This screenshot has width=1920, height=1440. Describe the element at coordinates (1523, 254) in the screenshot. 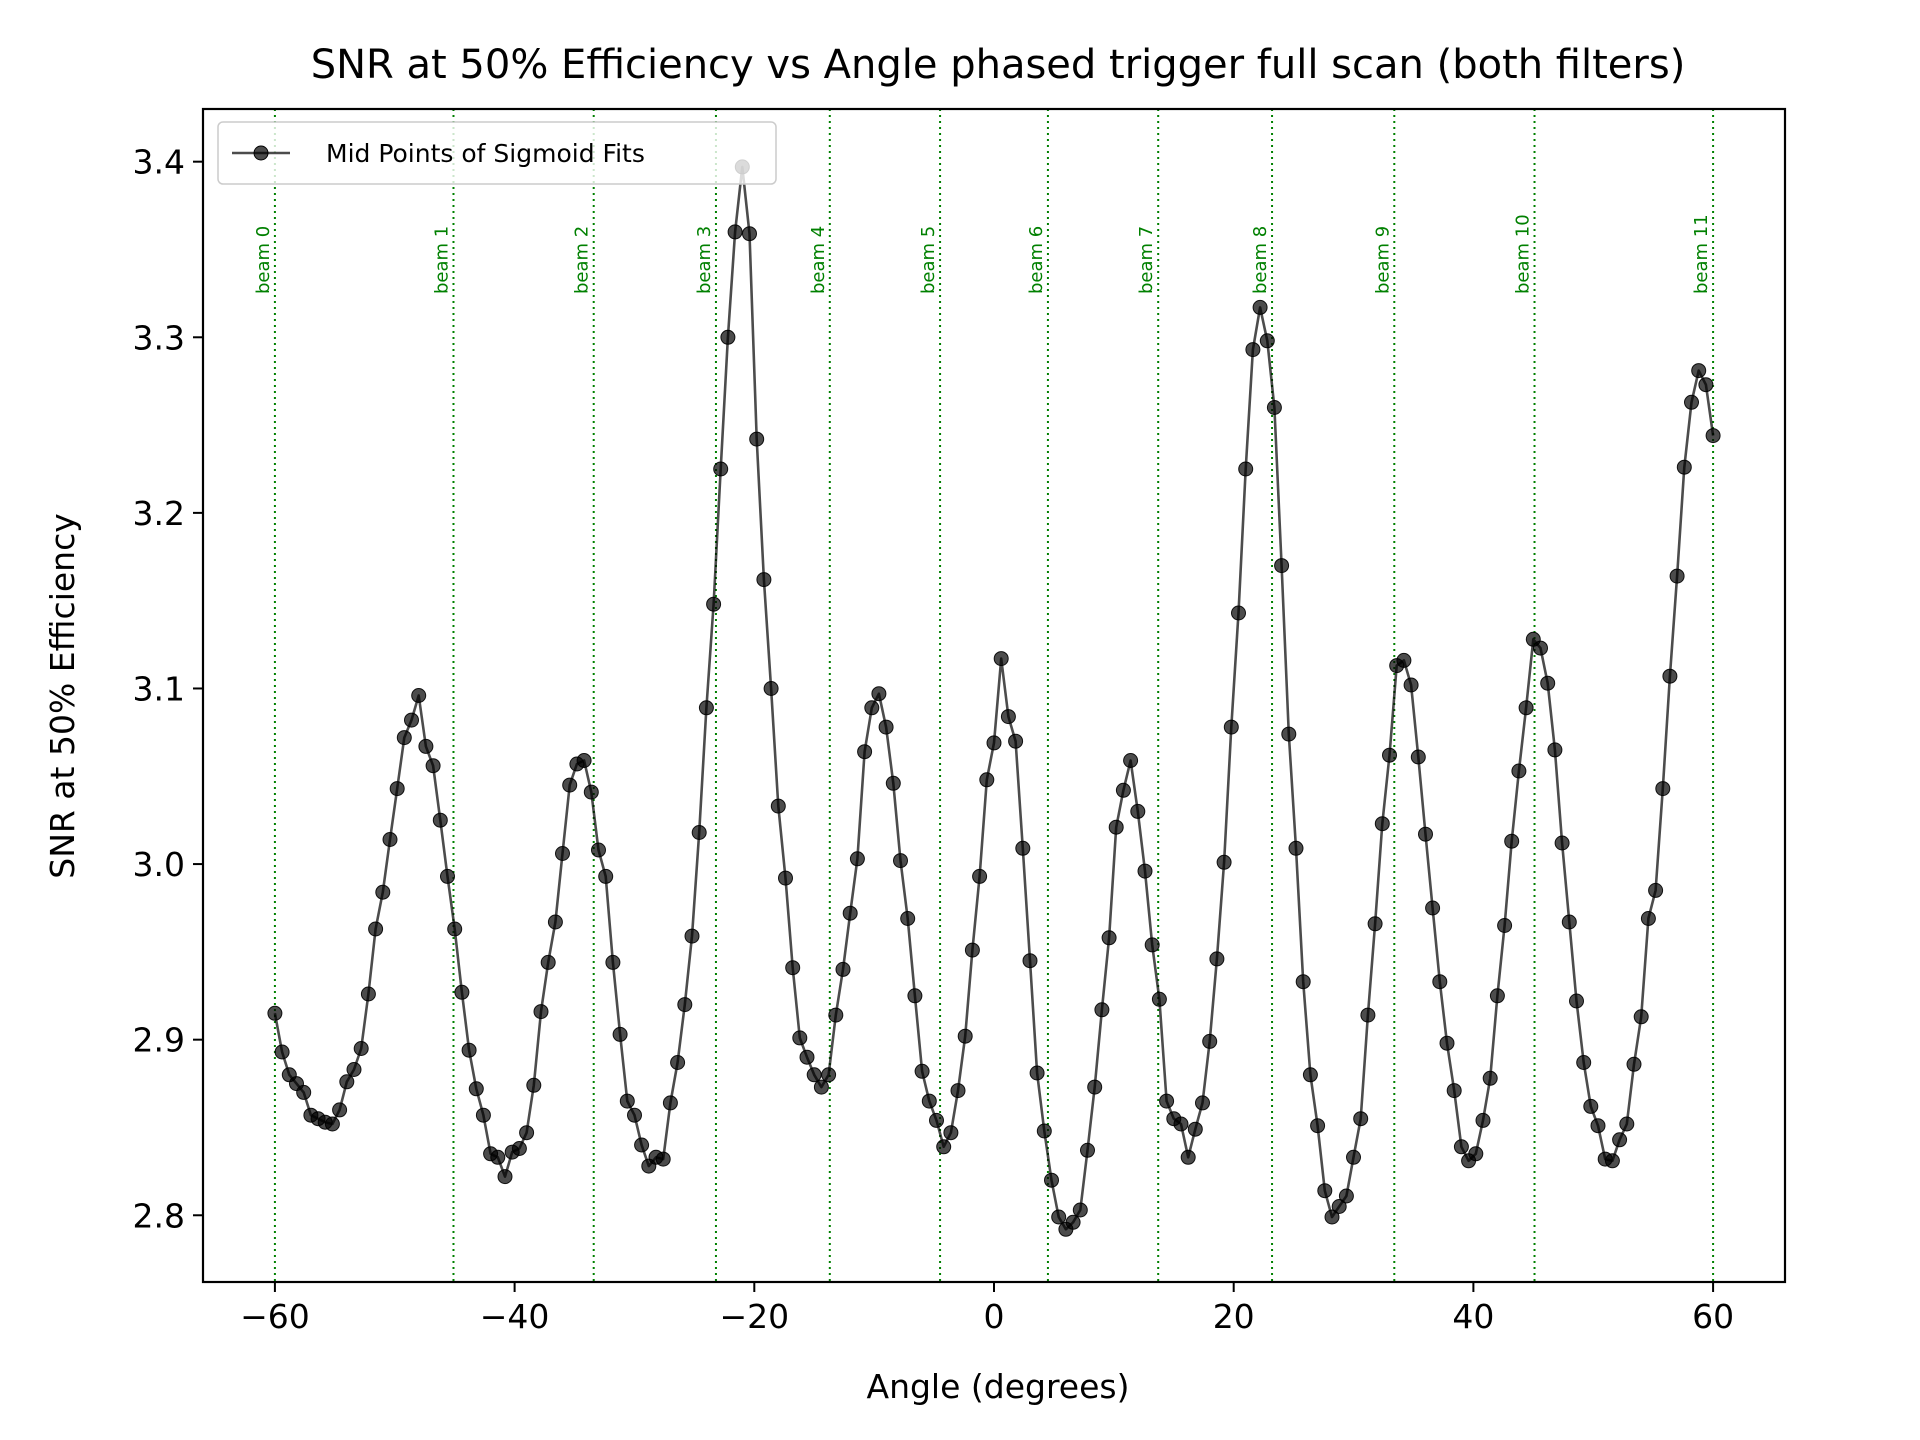

I see `beam-label: beam 10` at that location.